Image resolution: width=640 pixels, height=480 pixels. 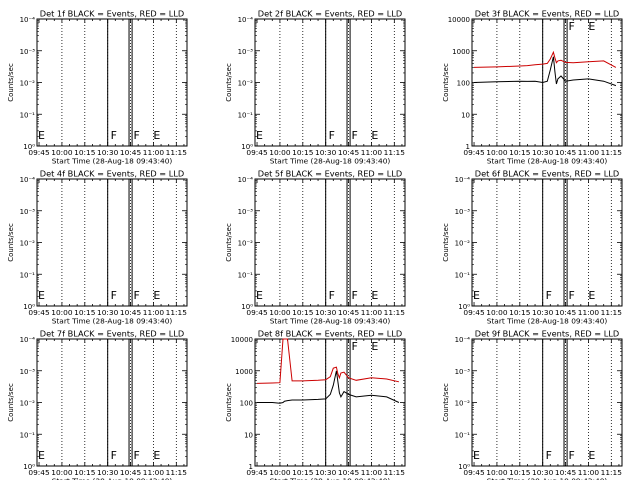 What do you see at coordinates (547, 334) in the screenshot?
I see `panel-title: Det 9f BLACK = Events, RED = LLD` at bounding box center [547, 334].